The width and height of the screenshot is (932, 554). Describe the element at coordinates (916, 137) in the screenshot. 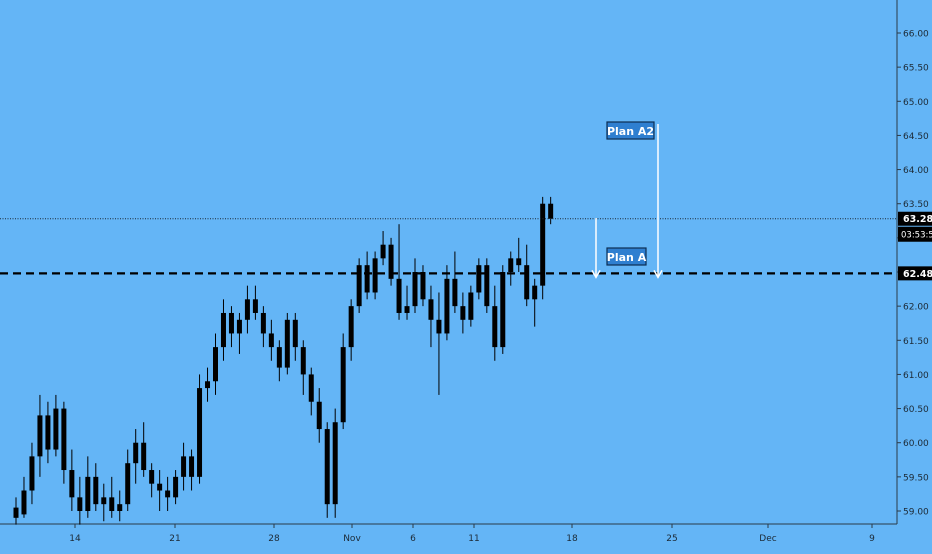

I see `y-tick-label: 64.50` at that location.